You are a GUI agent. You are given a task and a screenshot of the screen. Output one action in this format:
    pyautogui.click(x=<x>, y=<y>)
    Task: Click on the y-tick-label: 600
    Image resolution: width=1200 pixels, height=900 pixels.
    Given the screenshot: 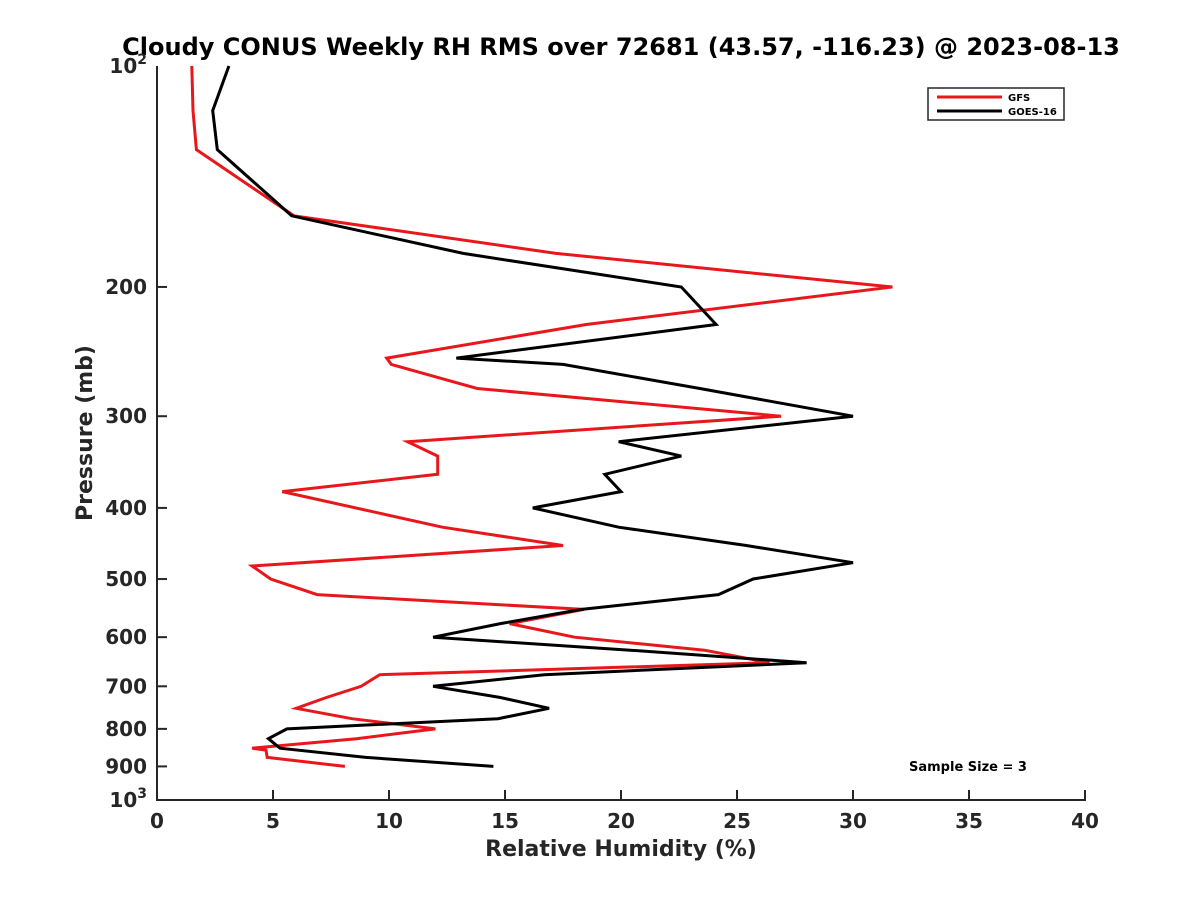 What is the action you would take?
    pyautogui.click(x=126, y=637)
    